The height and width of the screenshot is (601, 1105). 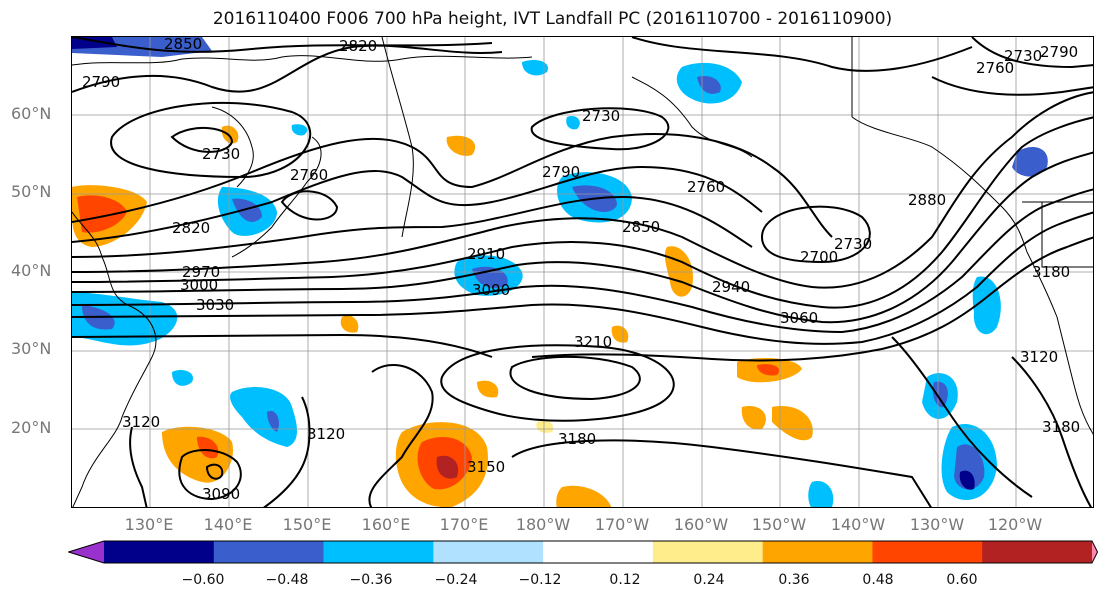 What do you see at coordinates (709, 580) in the screenshot?
I see `colorbar-tick-label: 0.24` at bounding box center [709, 580].